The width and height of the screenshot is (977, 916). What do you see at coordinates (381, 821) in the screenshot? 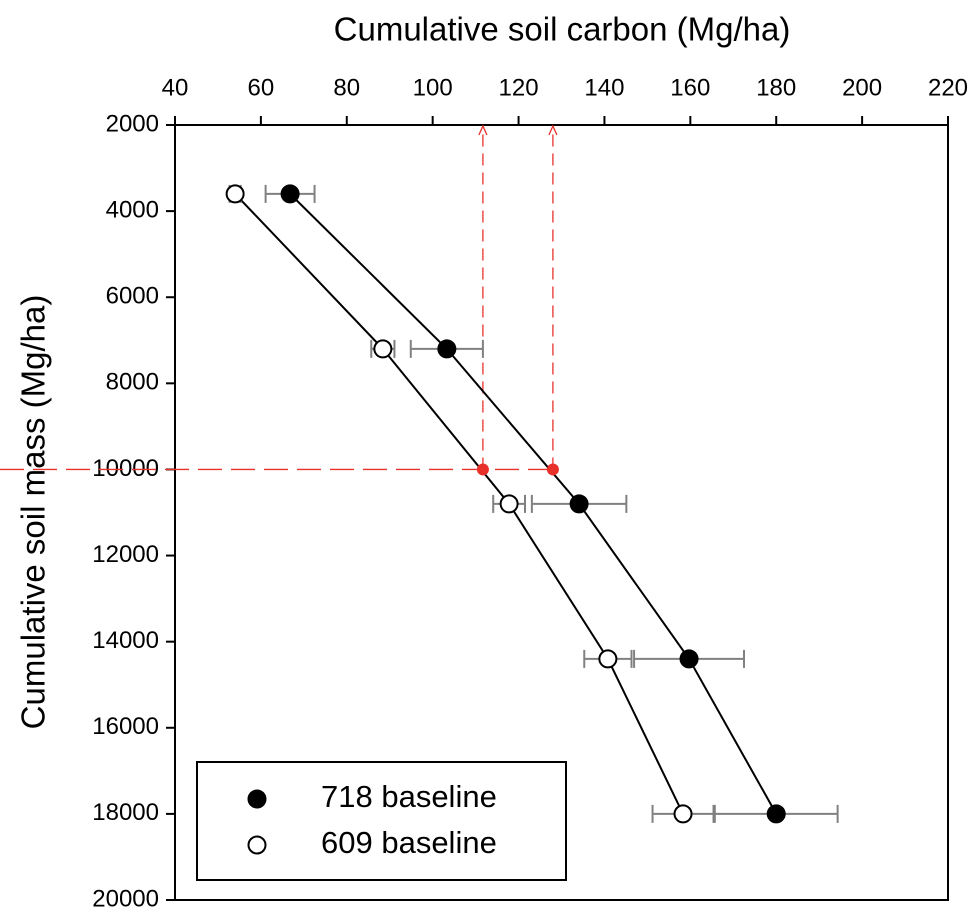
I see `legend-box` at bounding box center [381, 821].